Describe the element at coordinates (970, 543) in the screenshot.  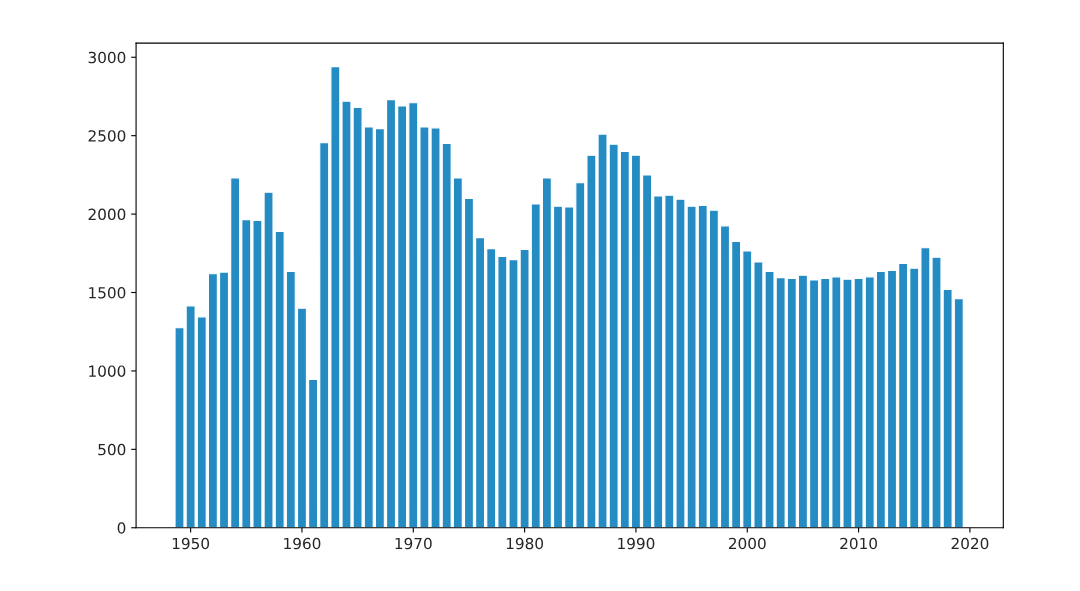
I see `x-tick-label: 2020` at that location.